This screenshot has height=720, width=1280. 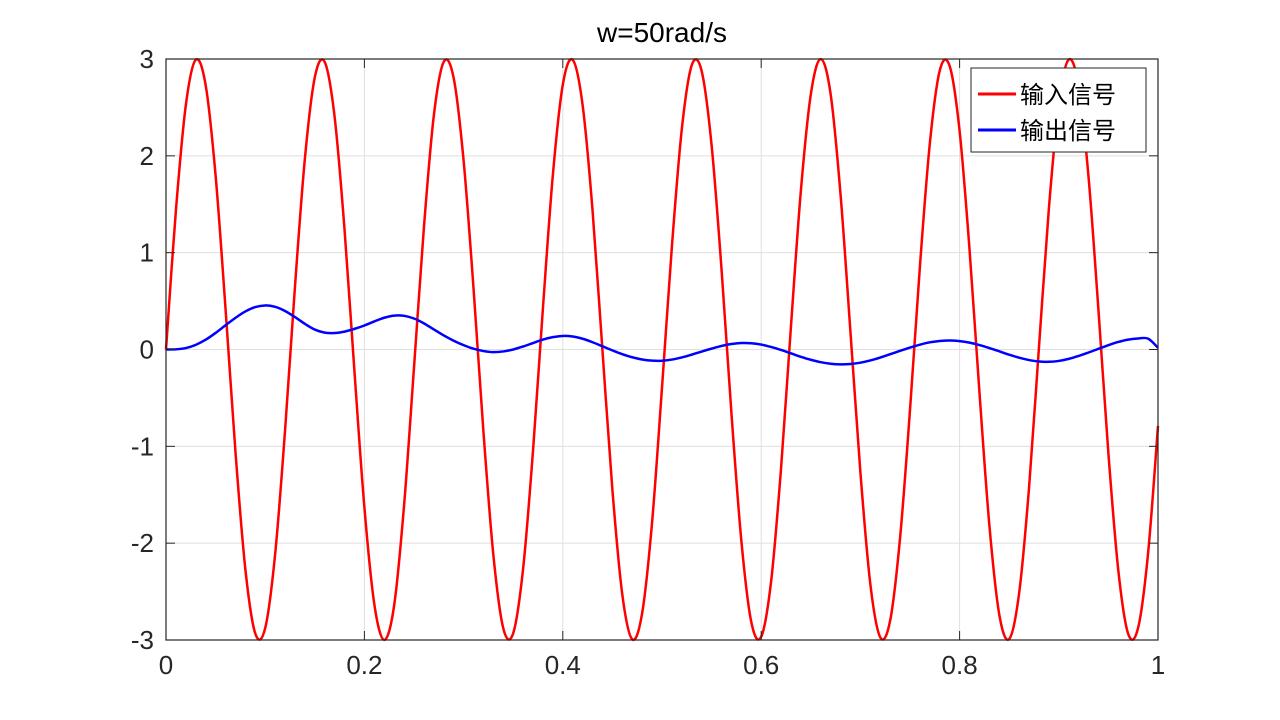 I want to click on x-tick-label: 0.4, so click(x=563, y=665).